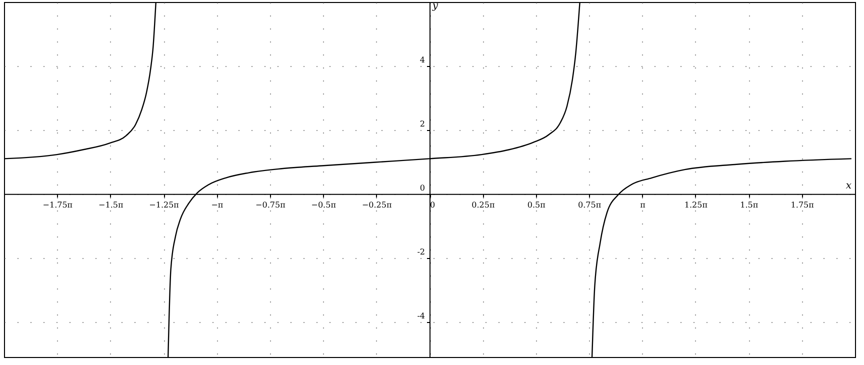 The height and width of the screenshot is (365, 864). I want to click on x-tick-label: −0.5π, so click(323, 205).